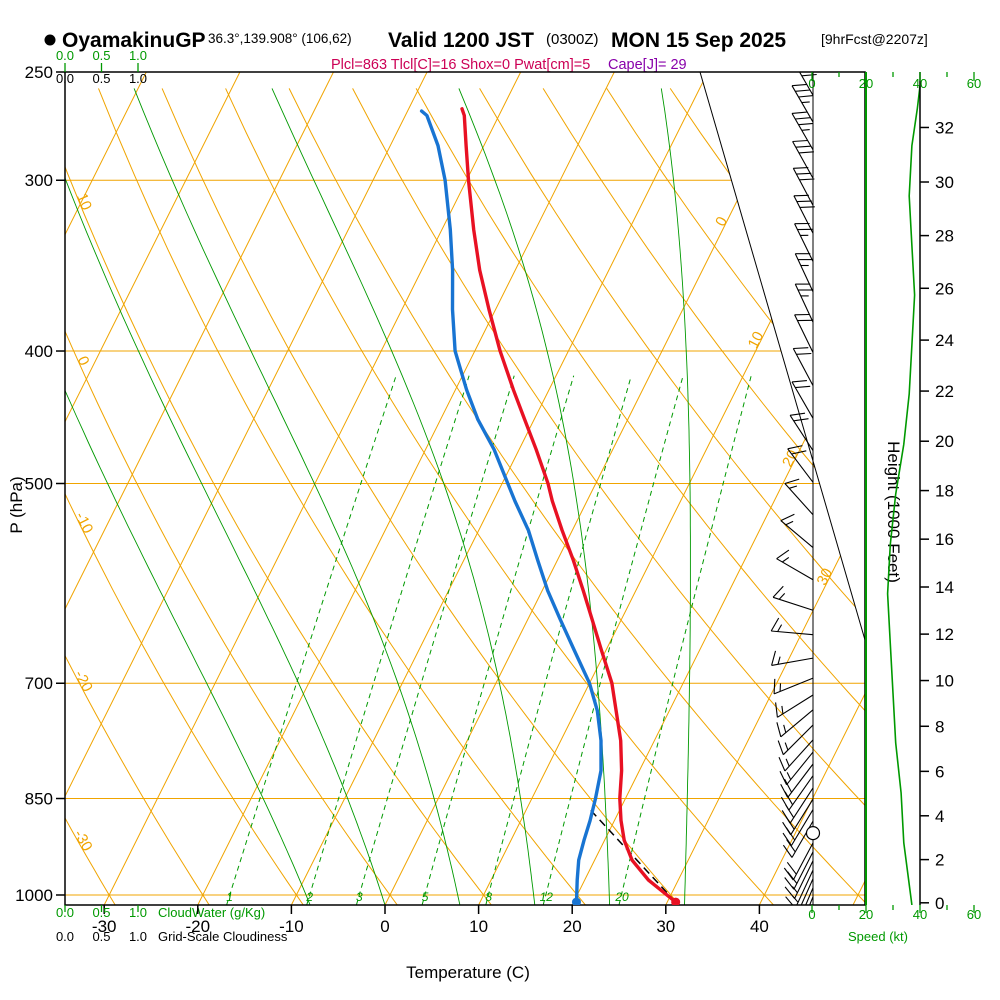  What do you see at coordinates (223, 936) in the screenshot?
I see `cloudiness-axis-label: Grid-Scale Cloudiness` at bounding box center [223, 936].